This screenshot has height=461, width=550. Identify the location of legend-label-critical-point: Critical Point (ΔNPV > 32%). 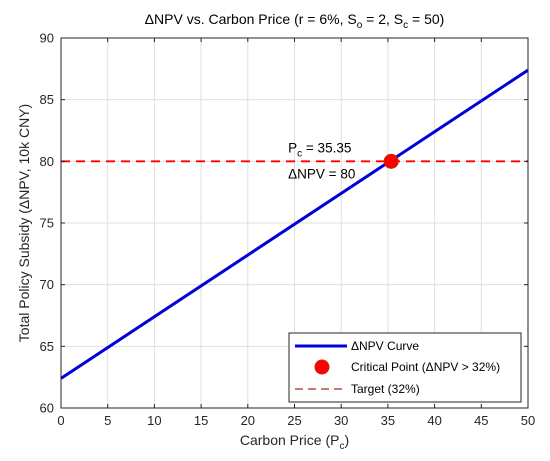
(425, 367).